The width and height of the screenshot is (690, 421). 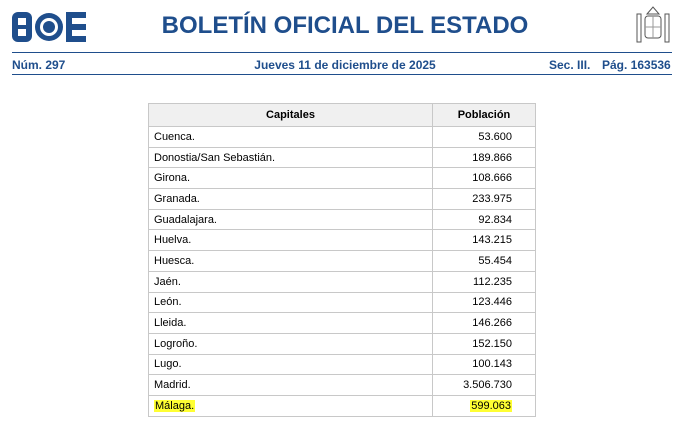 I want to click on table-row: Huelva. 143.215, so click(x=342, y=240).